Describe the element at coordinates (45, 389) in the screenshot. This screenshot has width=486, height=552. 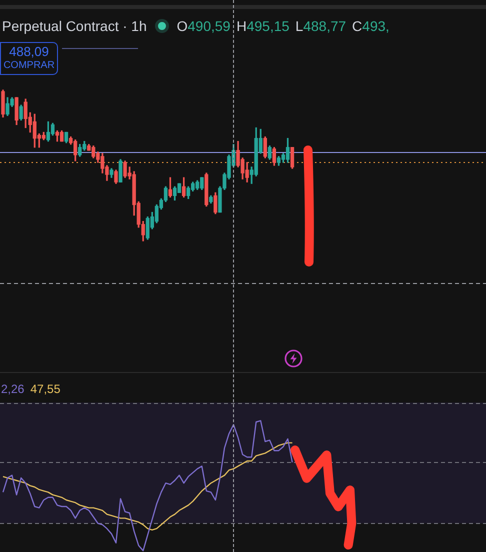
I see `text: 47,55` at that location.